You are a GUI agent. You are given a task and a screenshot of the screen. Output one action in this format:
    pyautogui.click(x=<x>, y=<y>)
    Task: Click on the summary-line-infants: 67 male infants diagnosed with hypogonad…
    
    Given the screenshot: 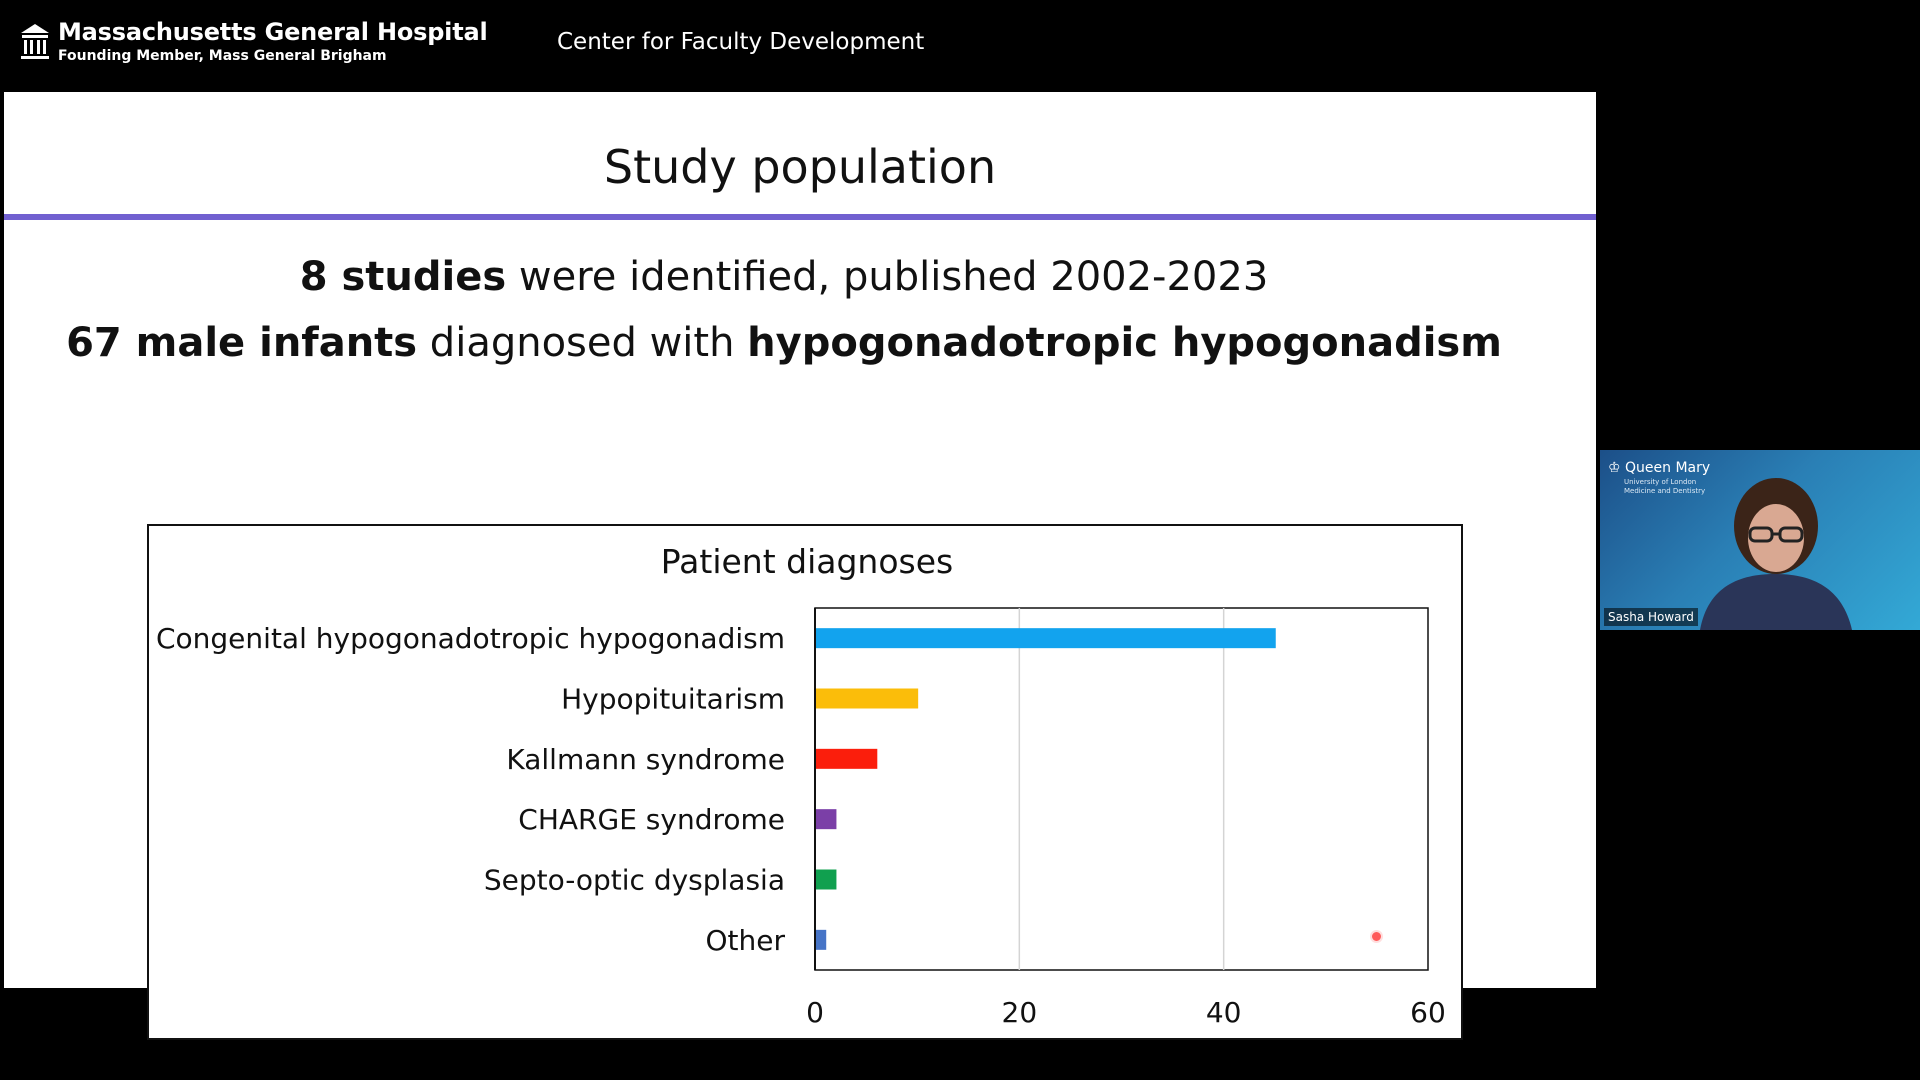 What is the action you would take?
    pyautogui.click(x=784, y=343)
    